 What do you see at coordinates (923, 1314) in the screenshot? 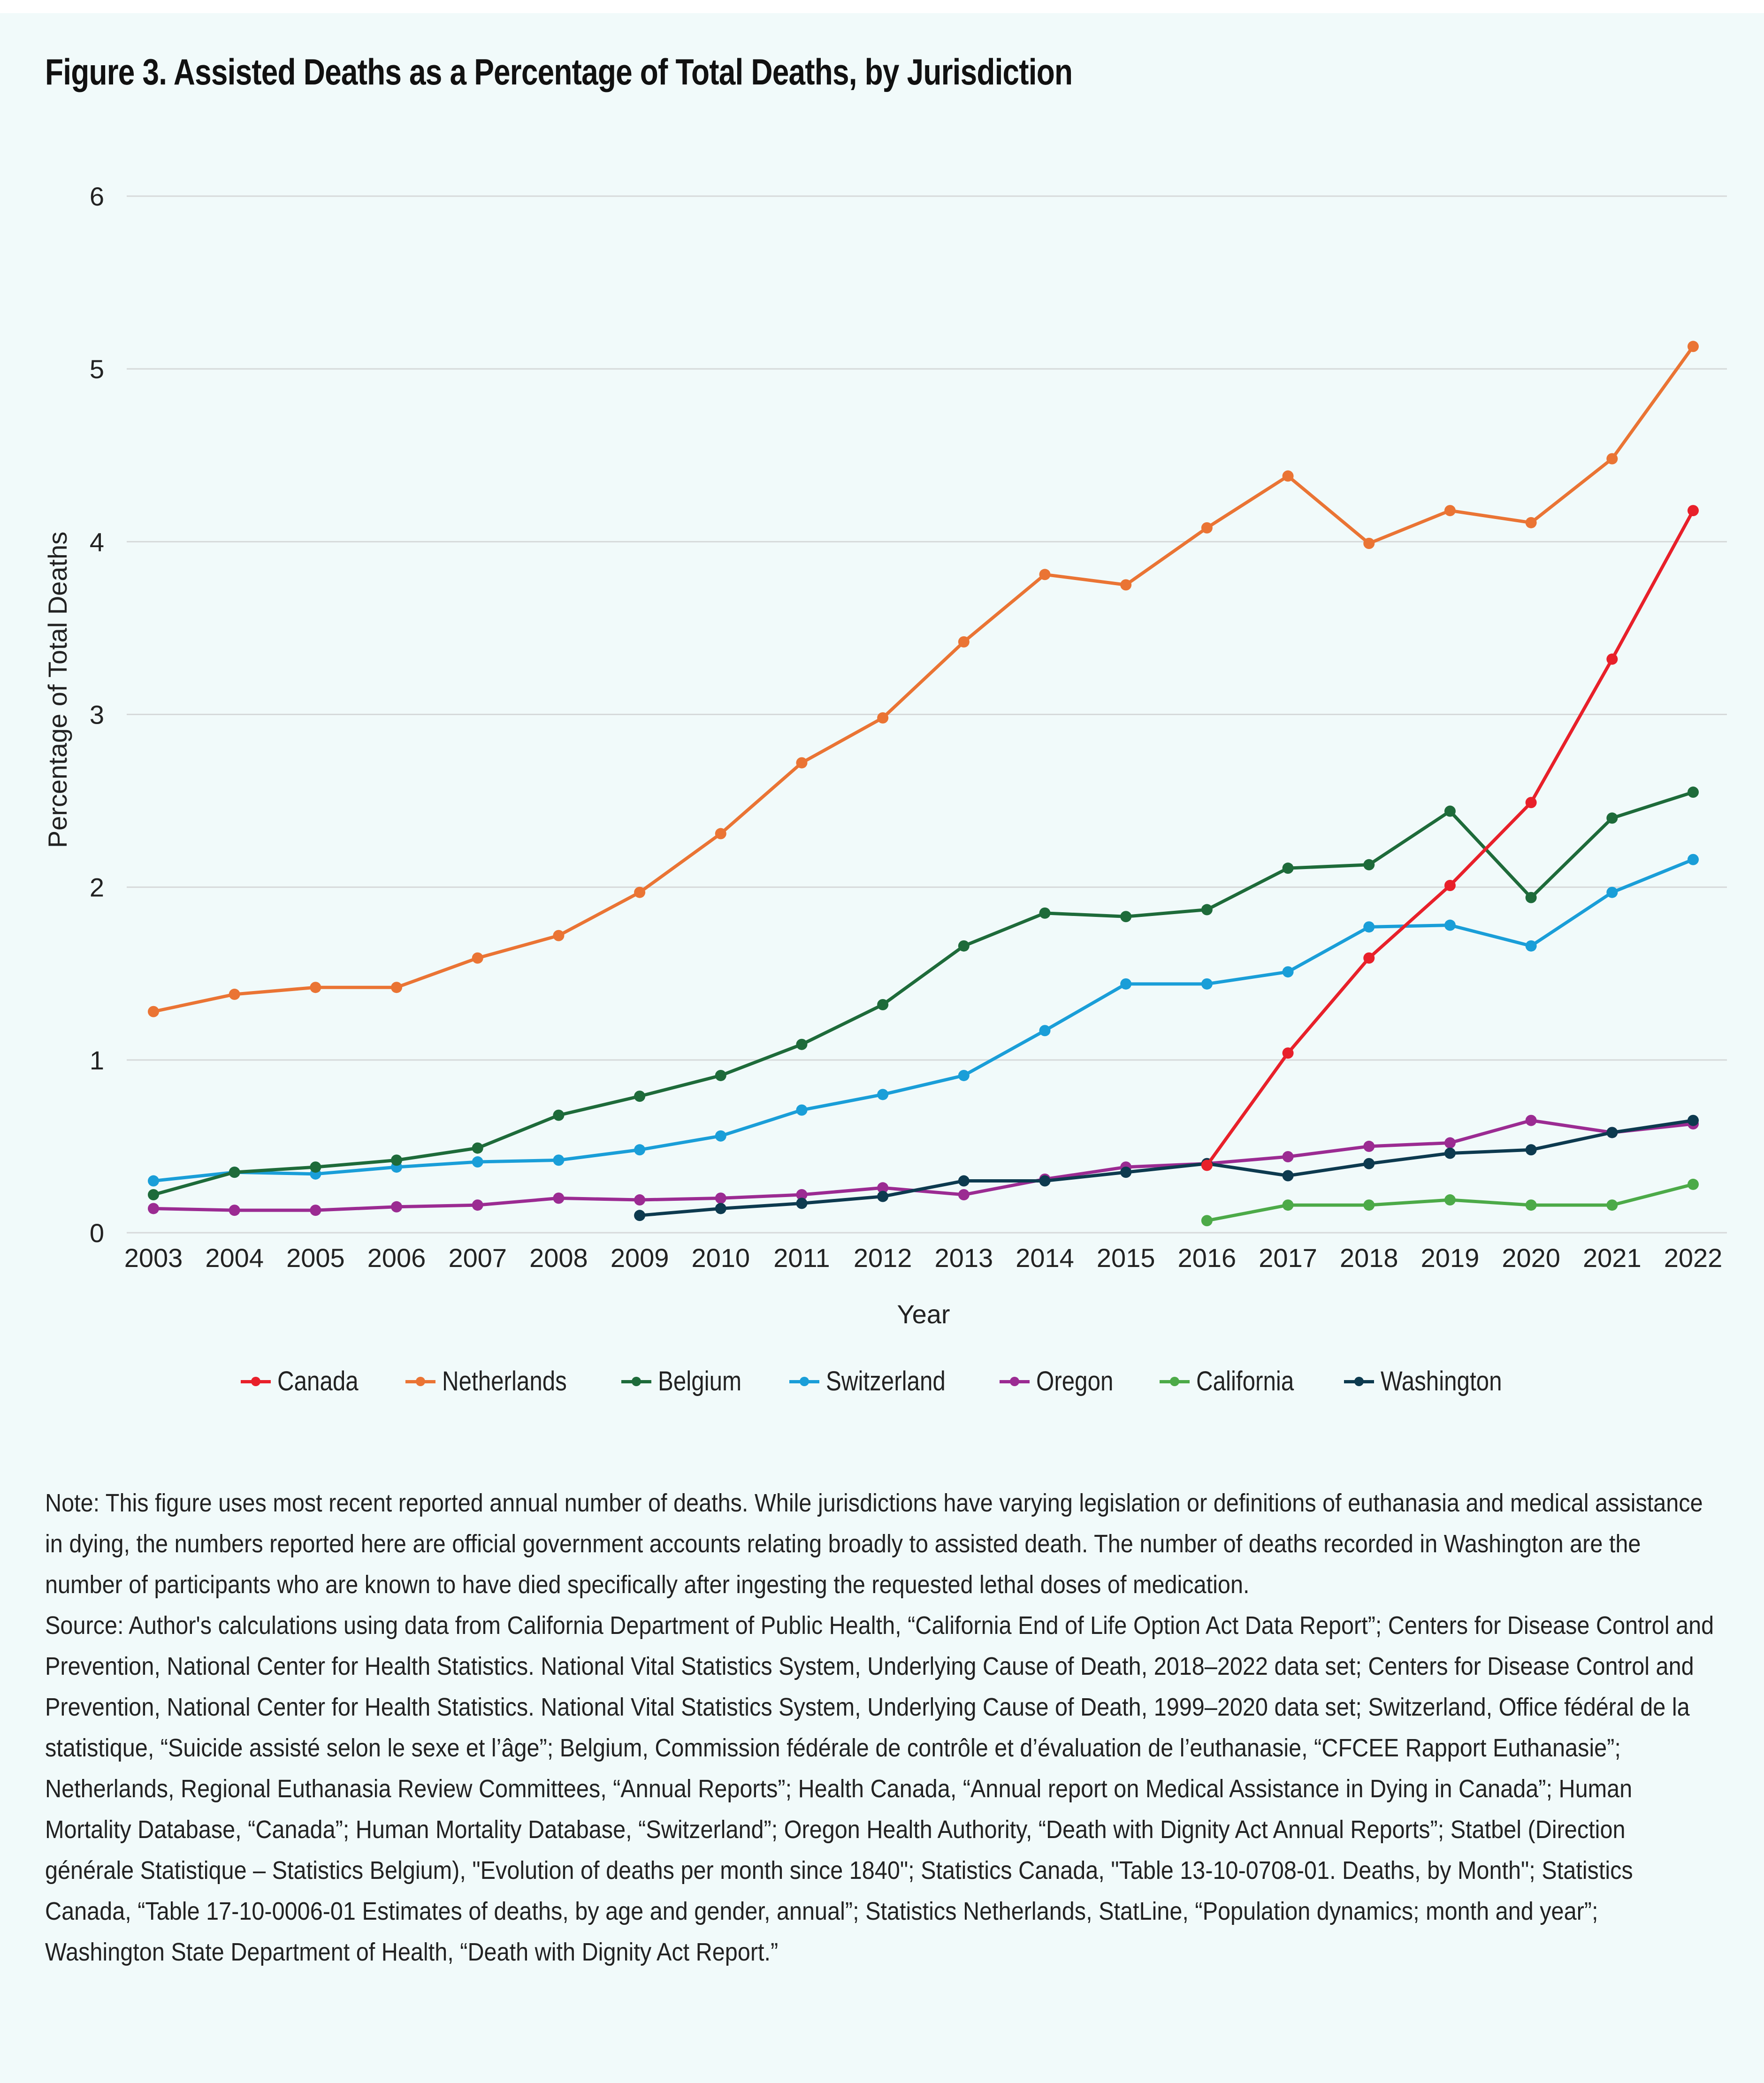
I see `x-axis-title: Year` at bounding box center [923, 1314].